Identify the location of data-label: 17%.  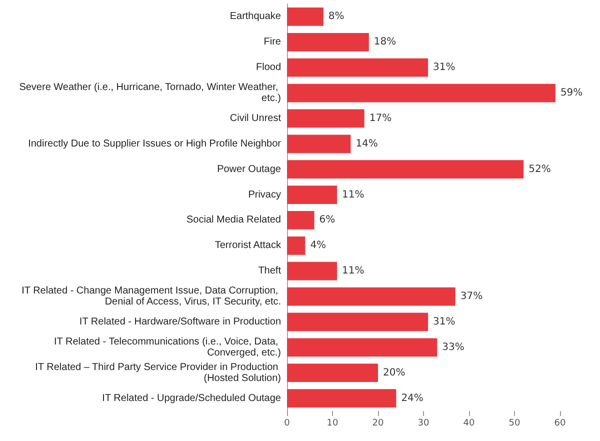
(380, 118).